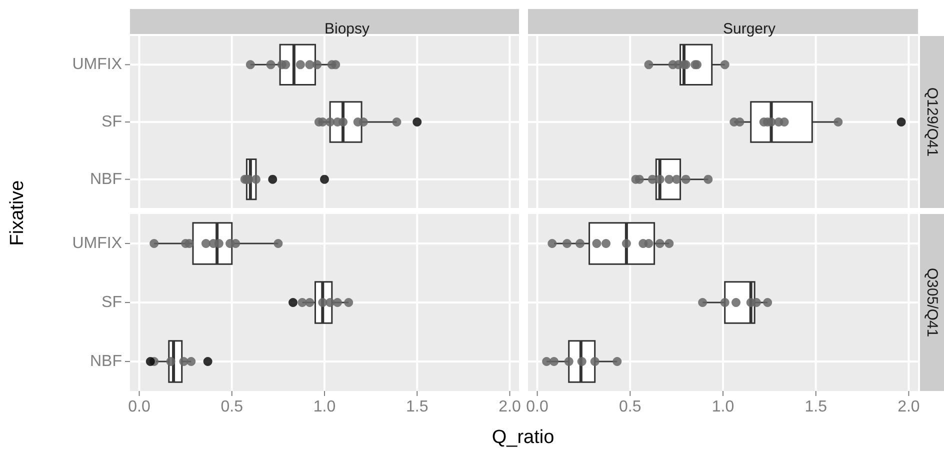 The image size is (944, 454). I want to click on y2-axis-title: Q305/Q41, so click(932, 303).